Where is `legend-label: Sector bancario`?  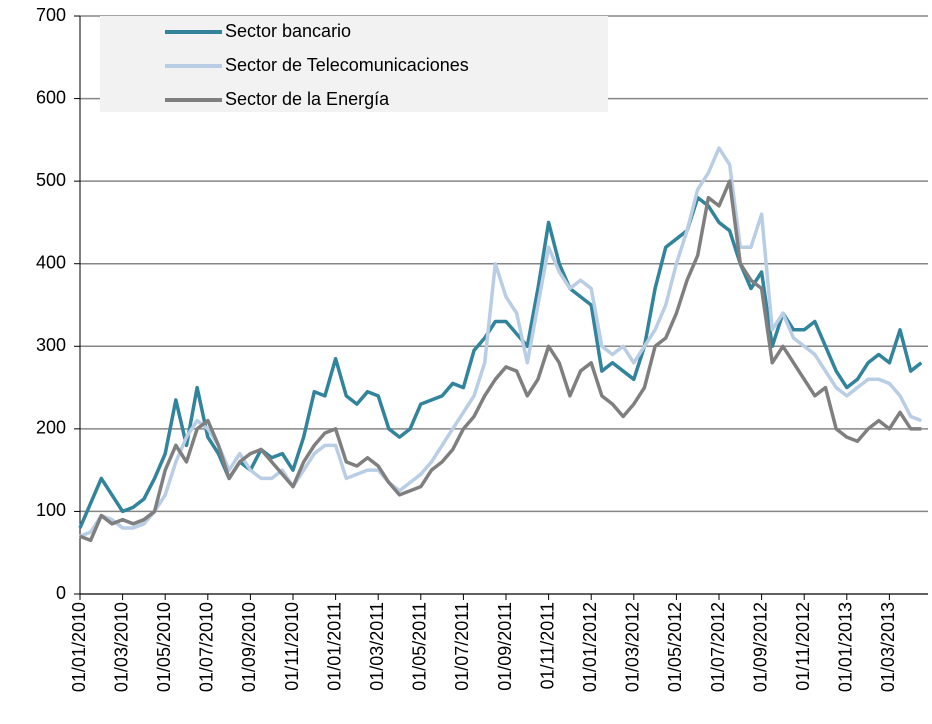 legend-label: Sector bancario is located at coordinates (288, 31).